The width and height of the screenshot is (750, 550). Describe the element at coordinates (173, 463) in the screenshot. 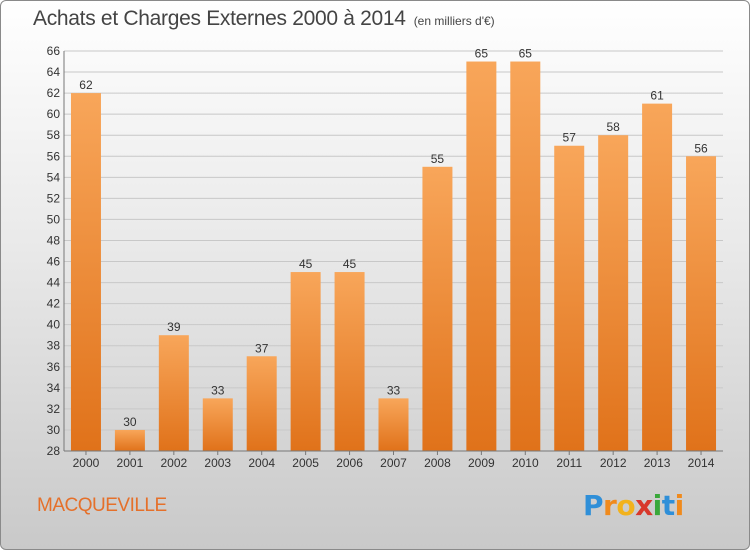

I see `x-tick-label: 2002` at that location.